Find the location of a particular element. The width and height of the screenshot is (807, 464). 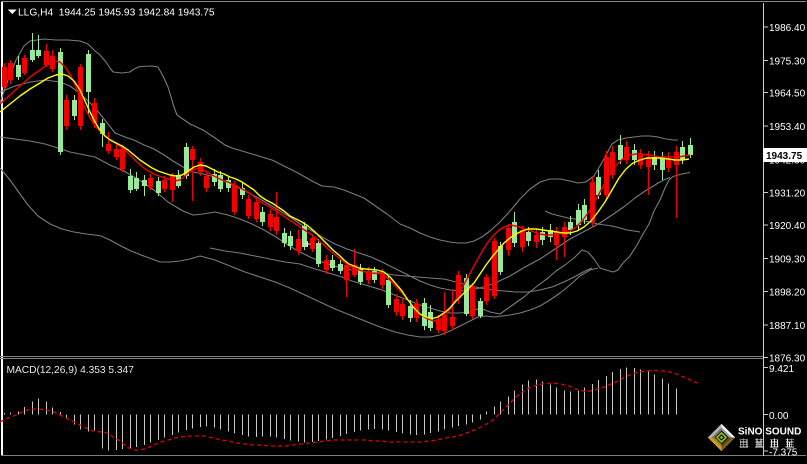

svg-text: 1986.40 is located at coordinates (787, 28).